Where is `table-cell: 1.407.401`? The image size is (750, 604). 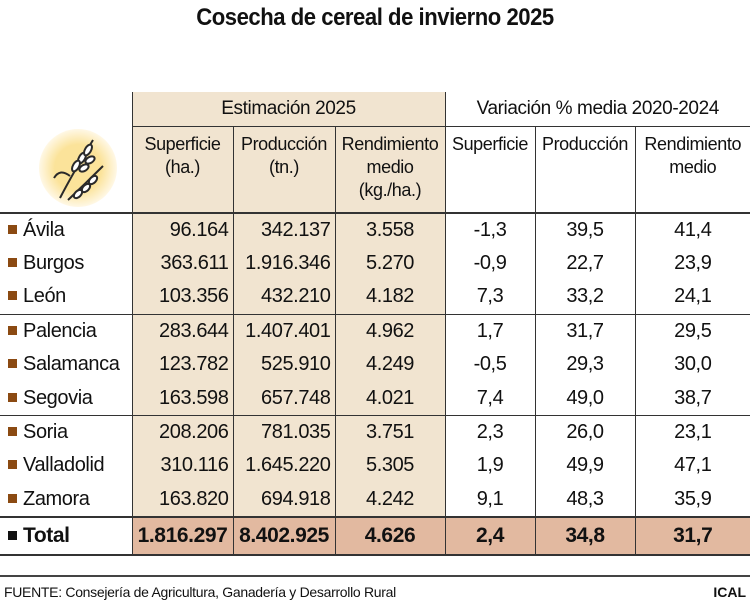 table-cell: 1.407.401 is located at coordinates (283, 331).